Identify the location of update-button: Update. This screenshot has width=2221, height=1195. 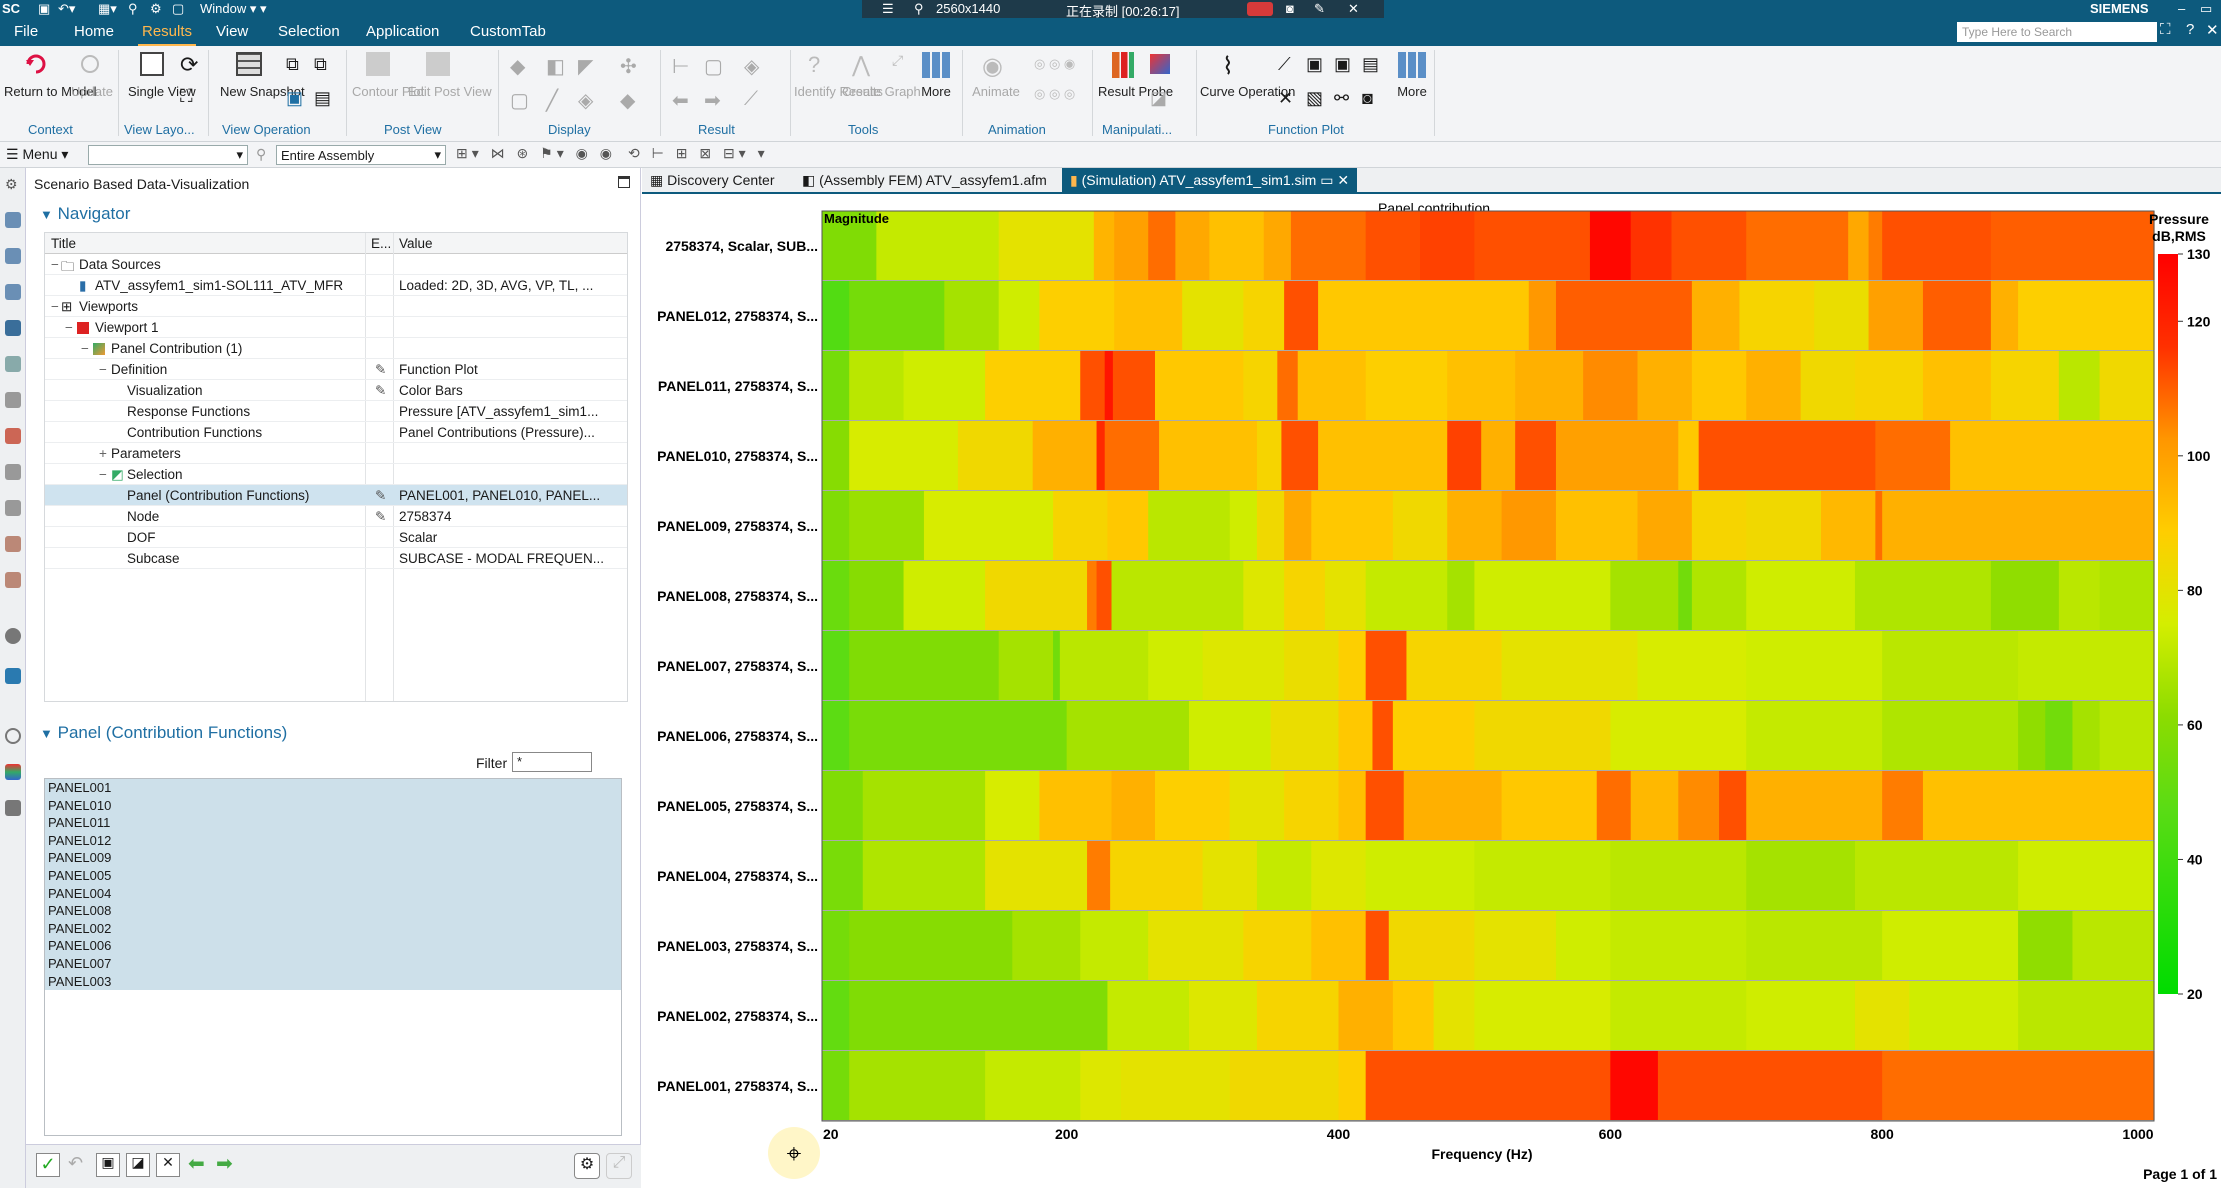
(92, 91).